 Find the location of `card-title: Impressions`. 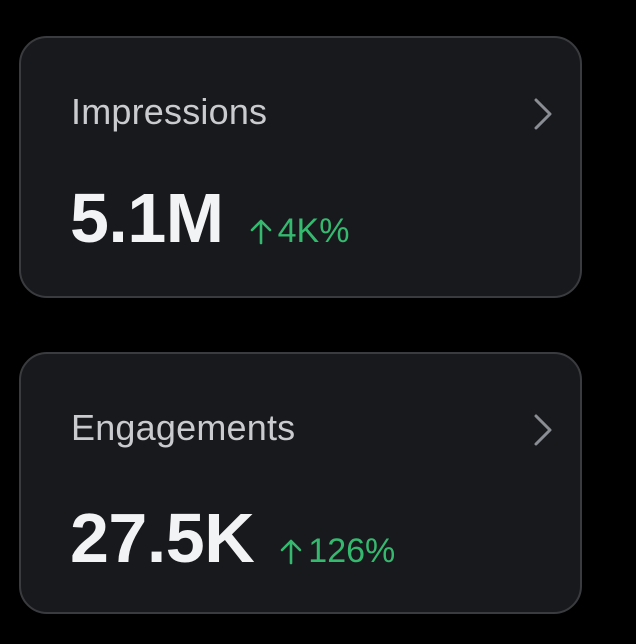

card-title: Impressions is located at coordinates (169, 111).